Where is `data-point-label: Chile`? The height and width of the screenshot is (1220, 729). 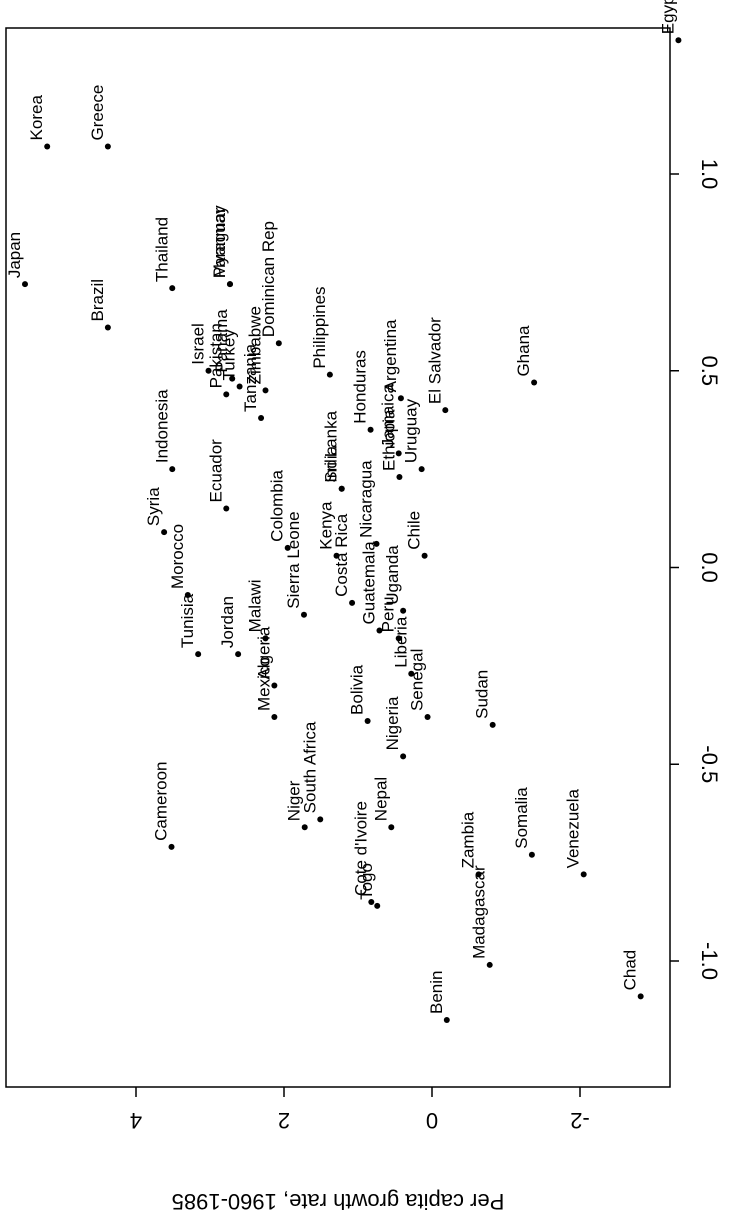 data-point-label: Chile is located at coordinates (414, 530).